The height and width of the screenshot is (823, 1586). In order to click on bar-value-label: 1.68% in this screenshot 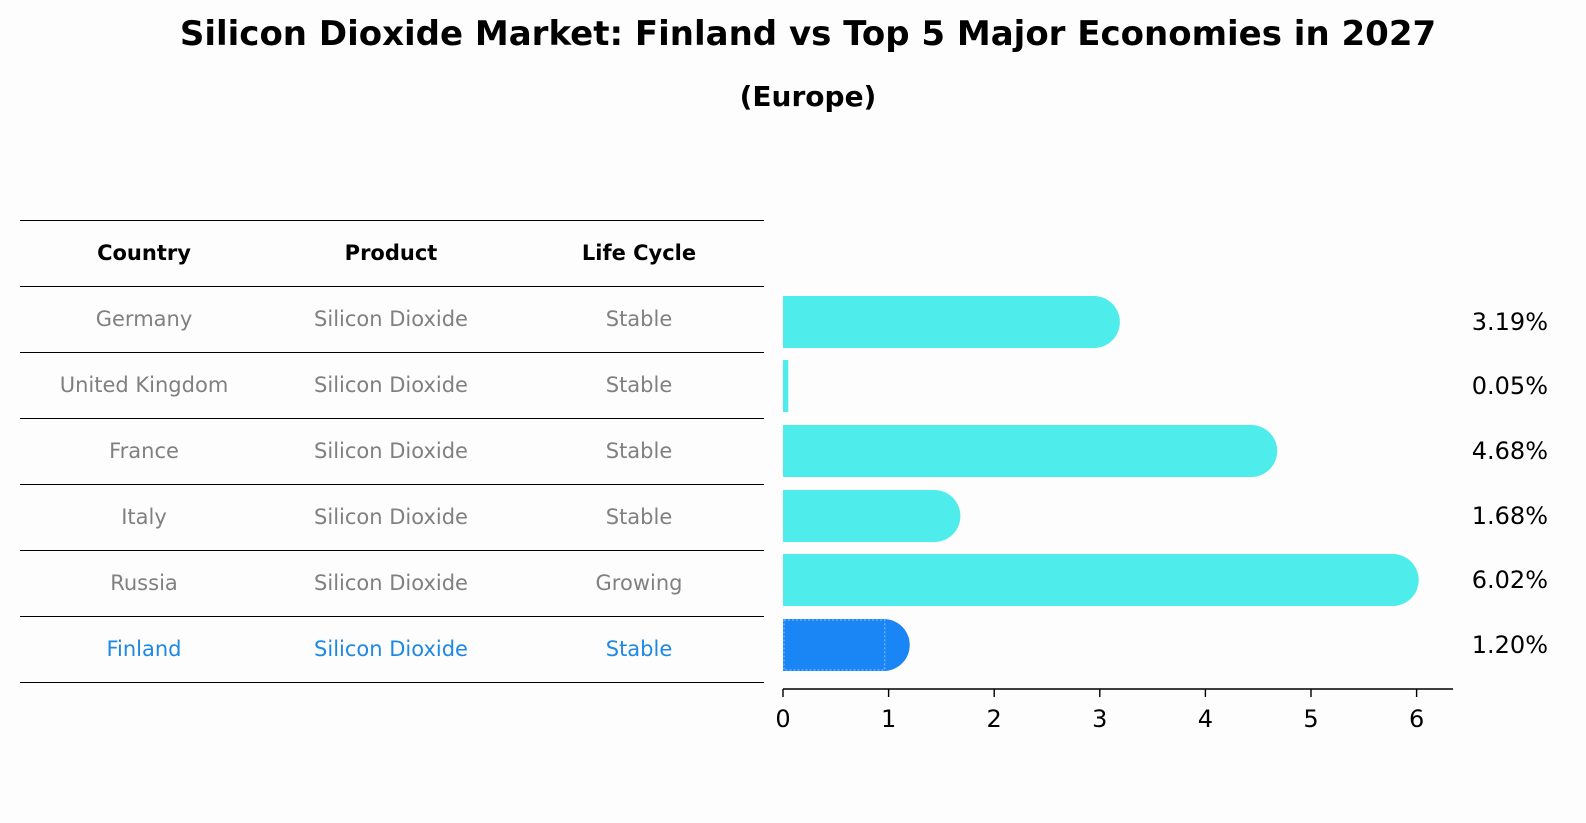, I will do `click(1510, 516)`.